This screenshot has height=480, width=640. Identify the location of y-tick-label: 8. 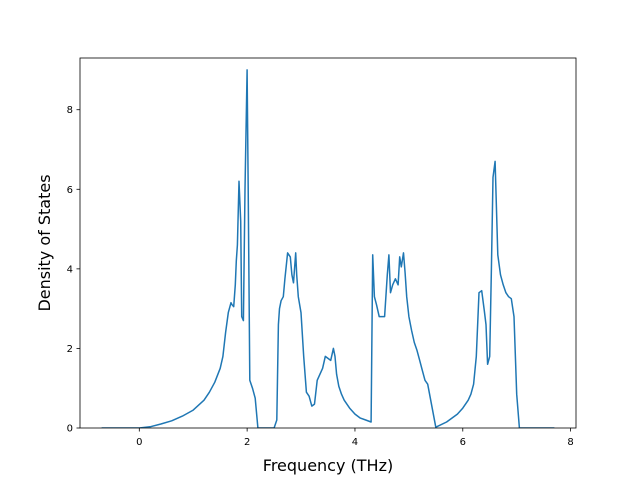
(70, 110).